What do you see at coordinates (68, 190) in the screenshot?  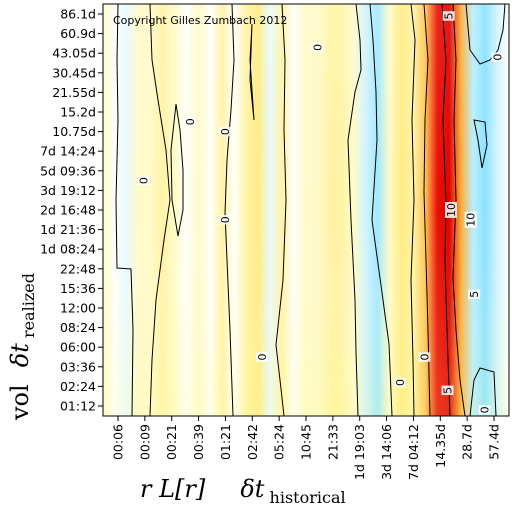 I see `y-tick-label: 3d 19:12` at bounding box center [68, 190].